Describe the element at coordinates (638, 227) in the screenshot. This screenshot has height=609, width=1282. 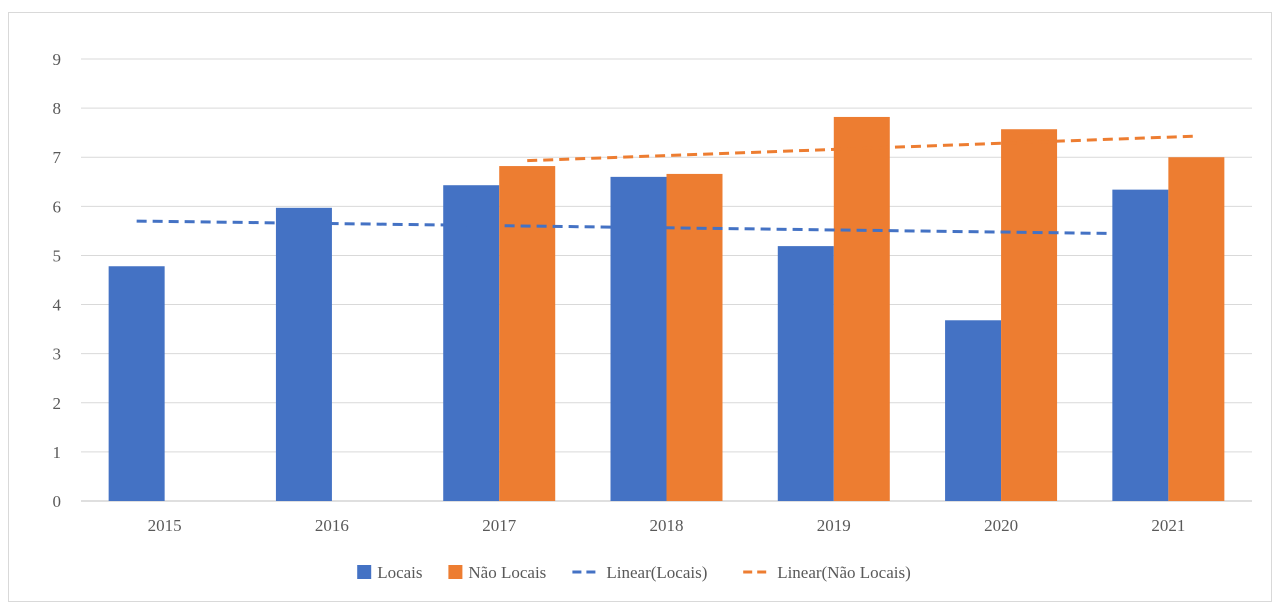
I see `trendline-locais` at that location.